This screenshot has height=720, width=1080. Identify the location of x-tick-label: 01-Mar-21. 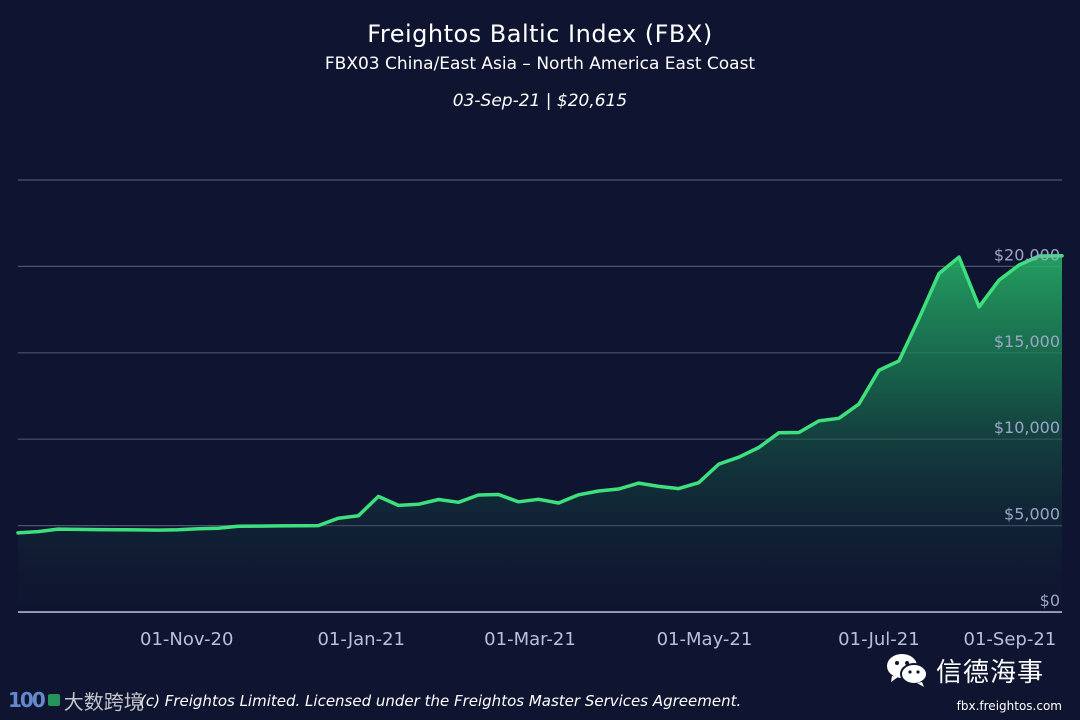
(530, 639).